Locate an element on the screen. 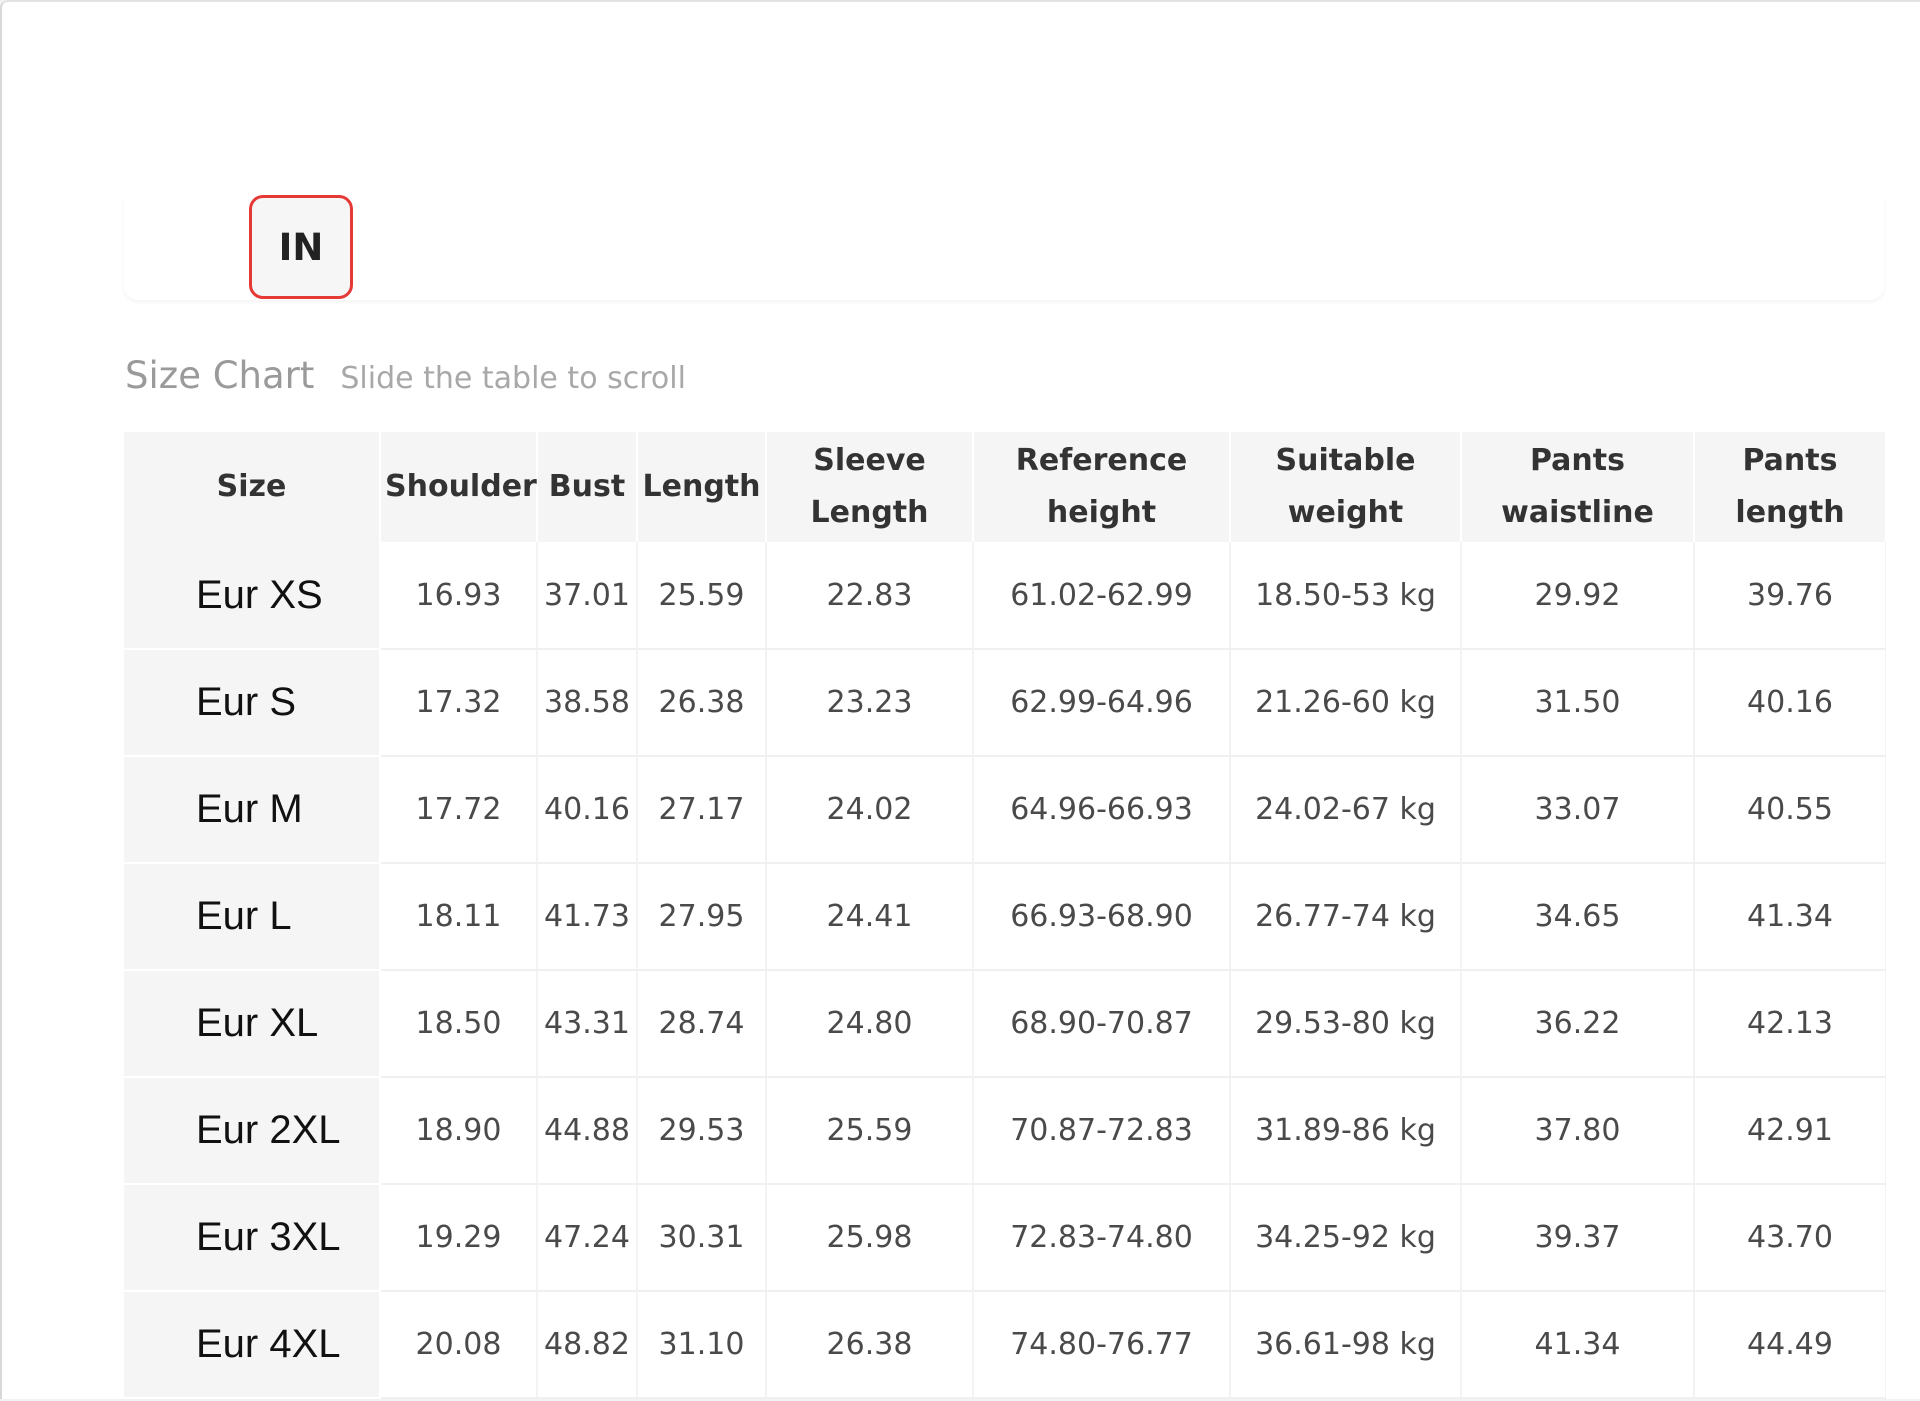 The image size is (1920, 1401). table-cell: 61.02-62.99 is located at coordinates (1102, 596).